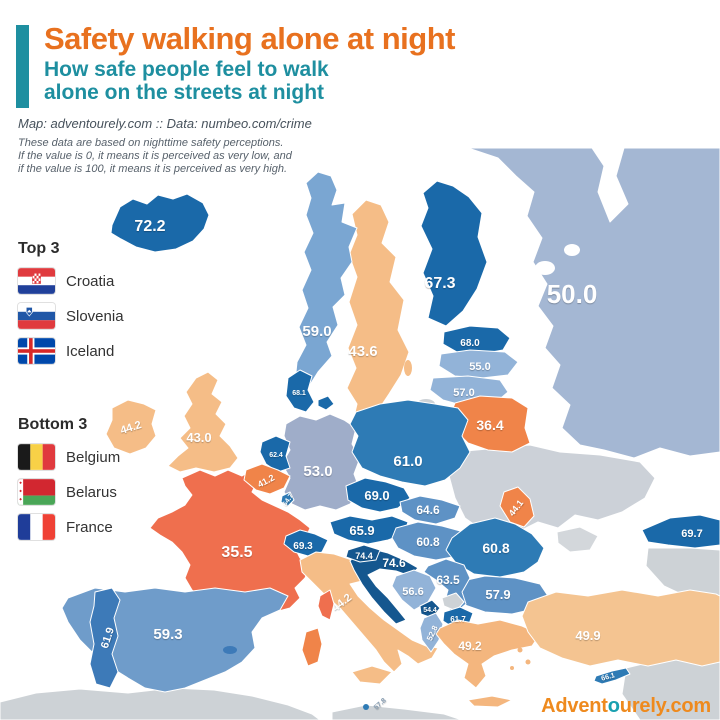  I want to click on island-mallorca, so click(230, 650).